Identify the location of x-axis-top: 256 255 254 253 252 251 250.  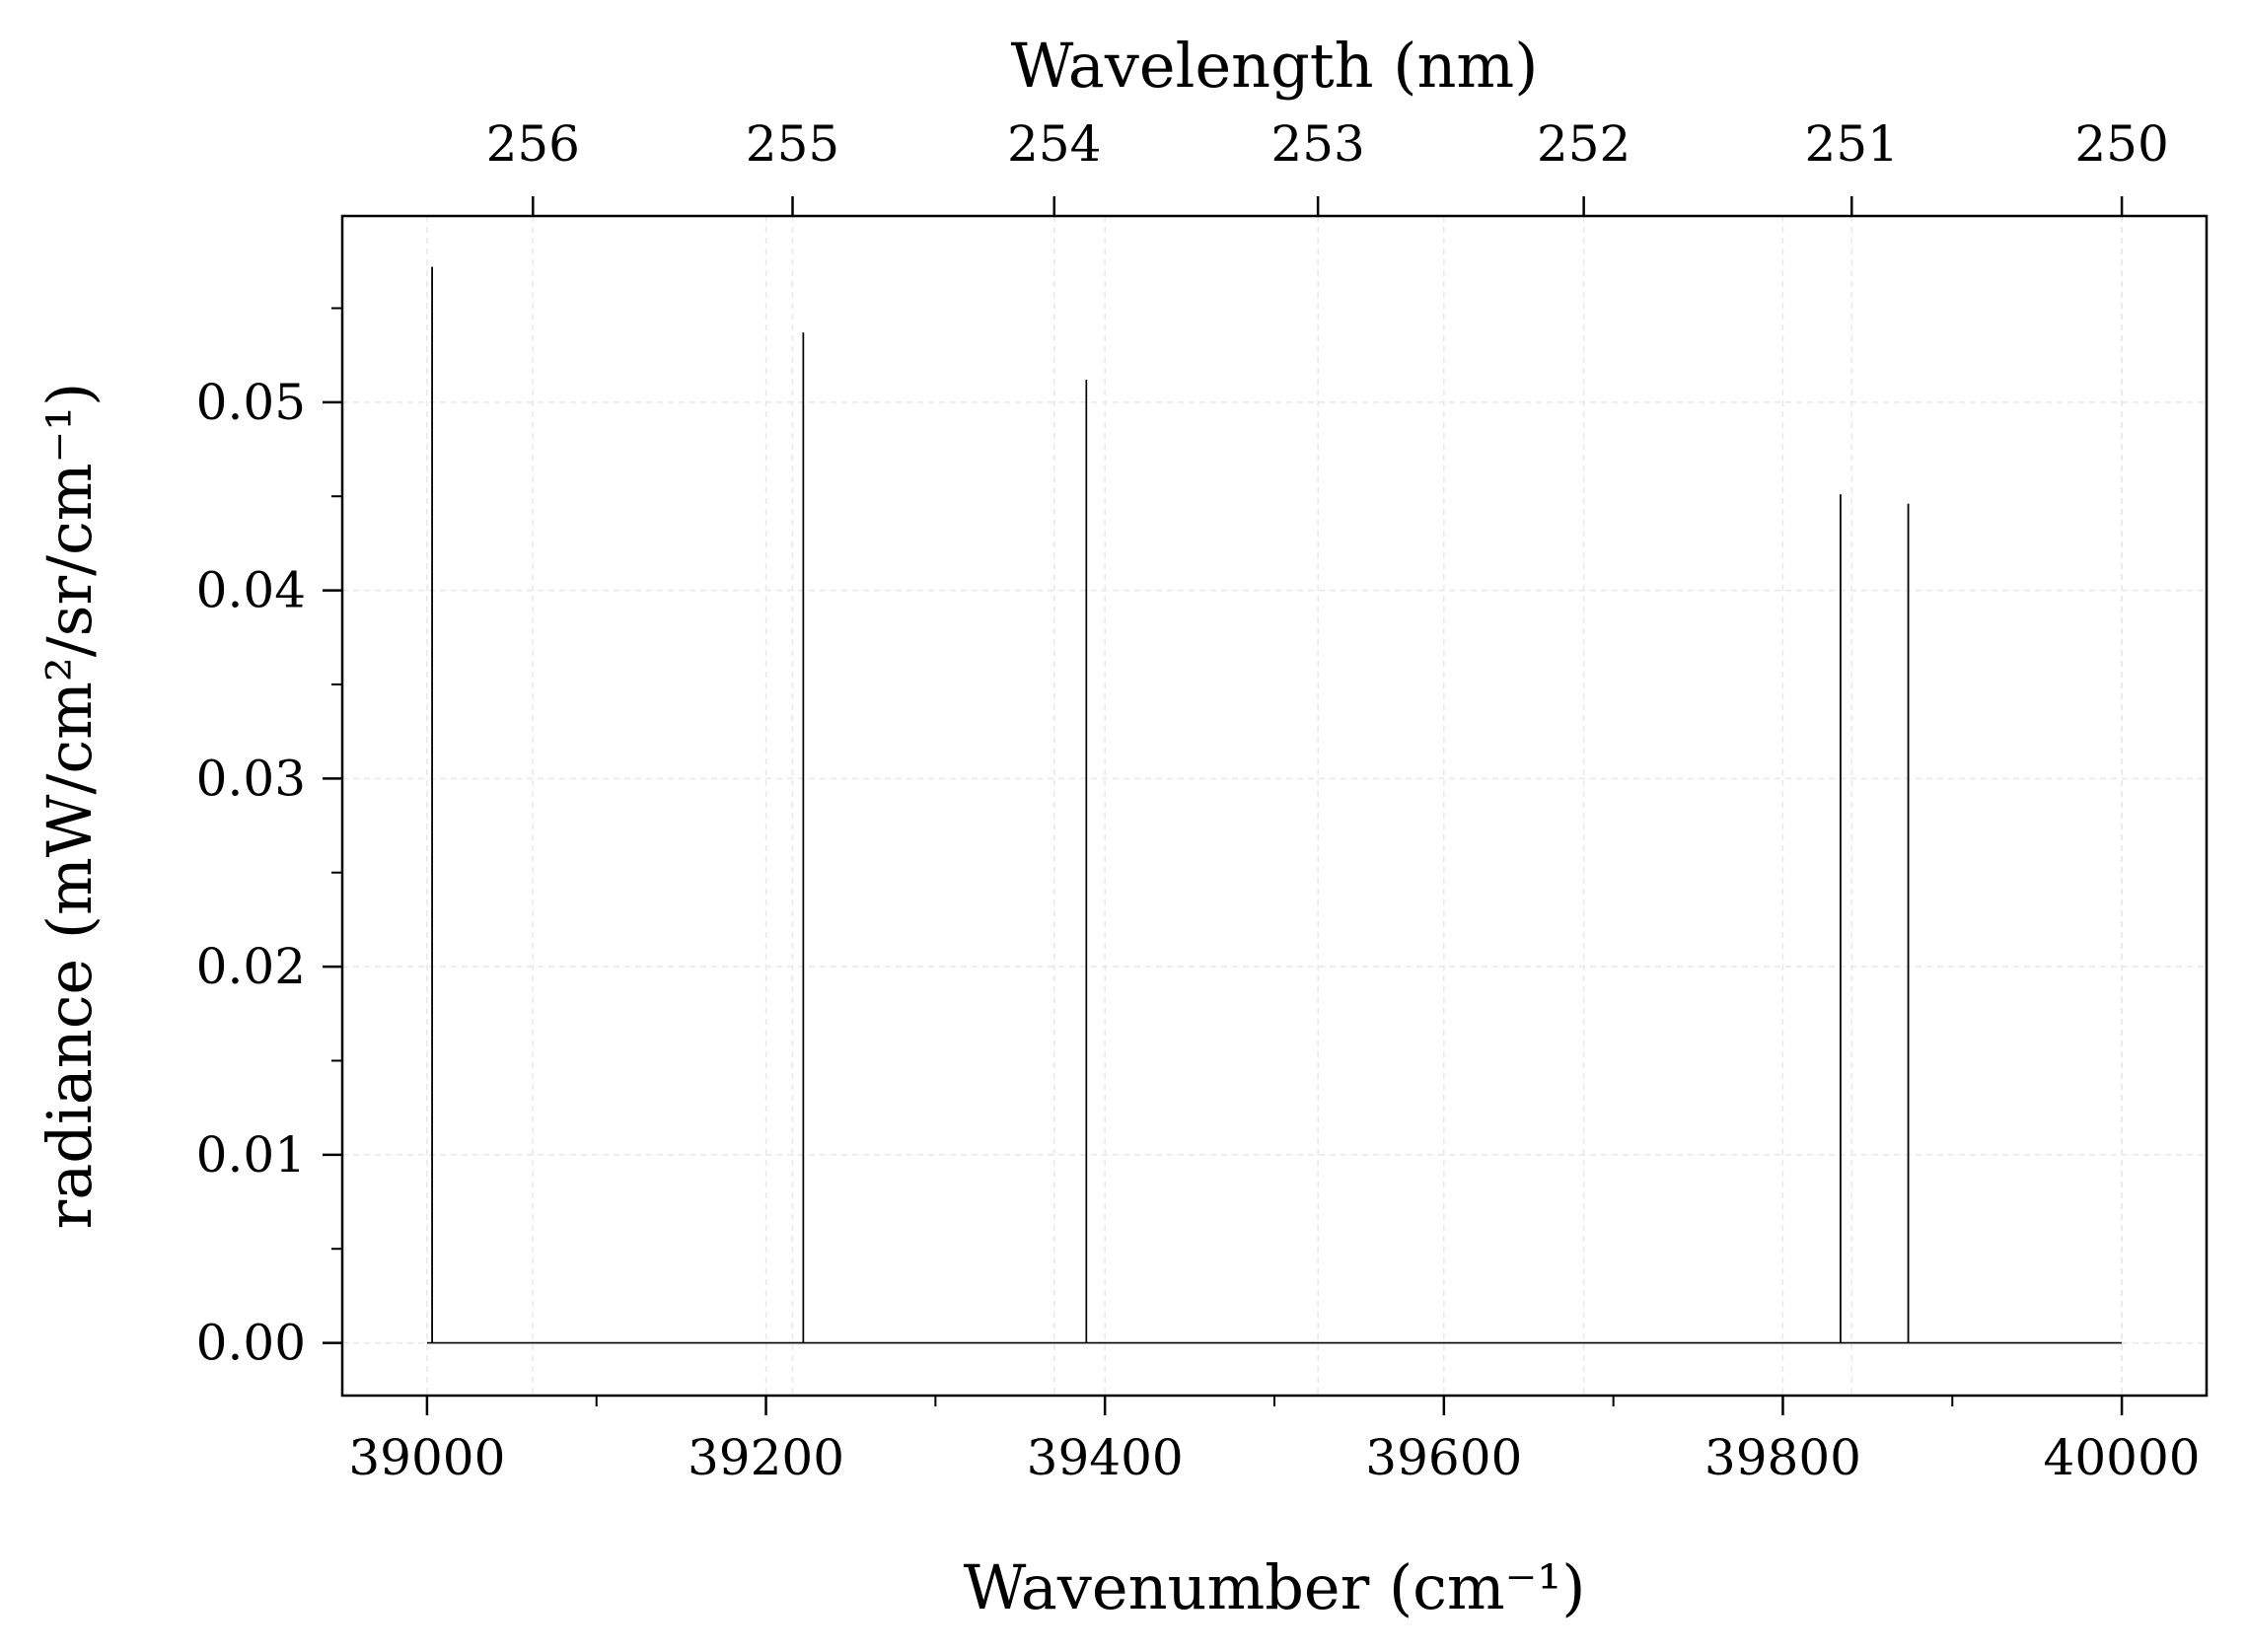
(1327, 166).